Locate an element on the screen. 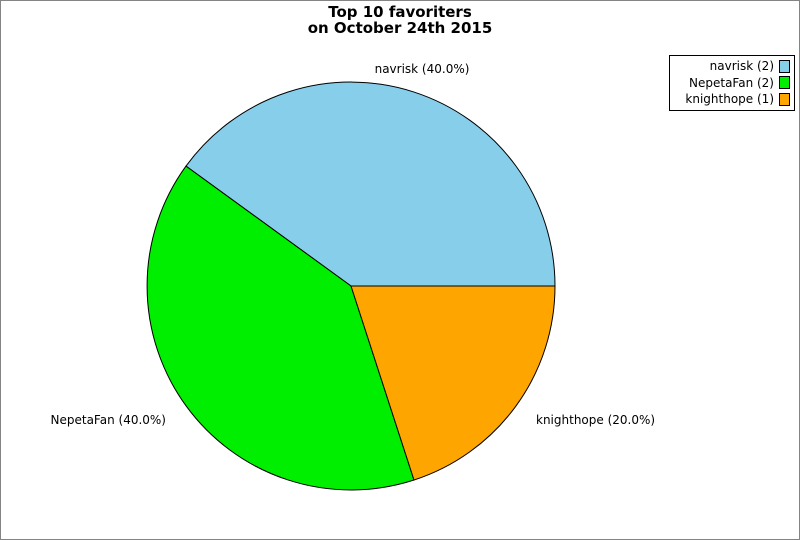 The image size is (800, 540). legend-swatch-nepetafan is located at coordinates (784, 83).